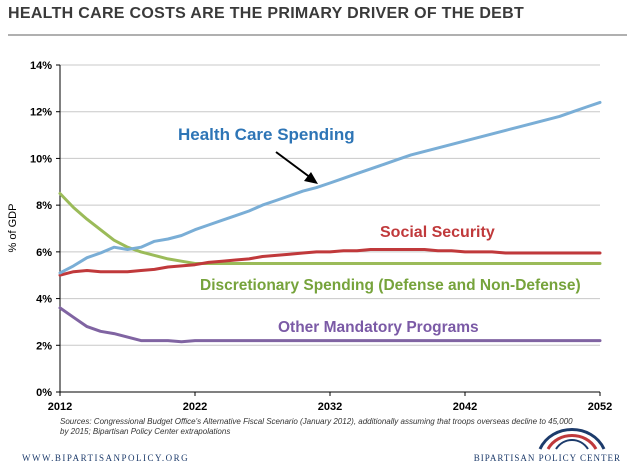 The image size is (635, 471). Describe the element at coordinates (44, 346) in the screenshot. I see `y-tick-label: 2%` at that location.